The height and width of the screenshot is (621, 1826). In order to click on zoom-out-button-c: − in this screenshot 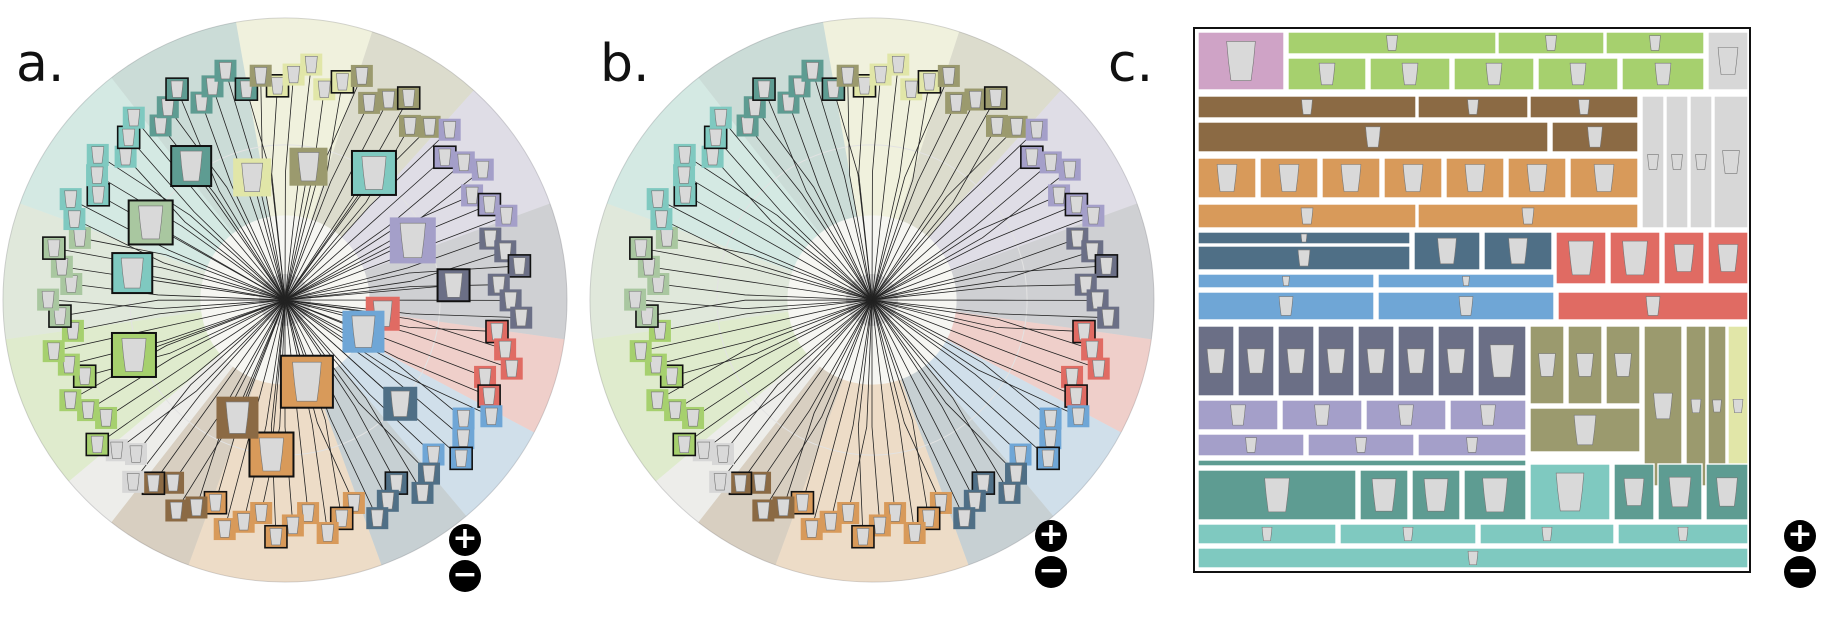, I will do `click(1800, 572)`.